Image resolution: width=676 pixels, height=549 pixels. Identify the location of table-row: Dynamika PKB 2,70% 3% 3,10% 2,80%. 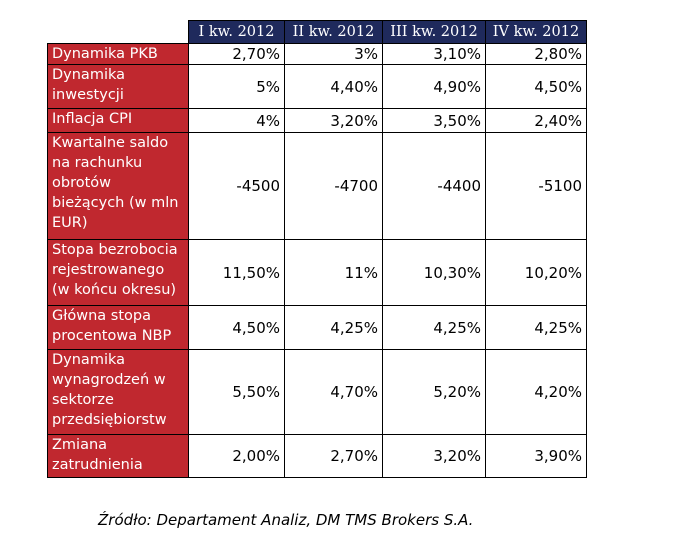
(317, 54).